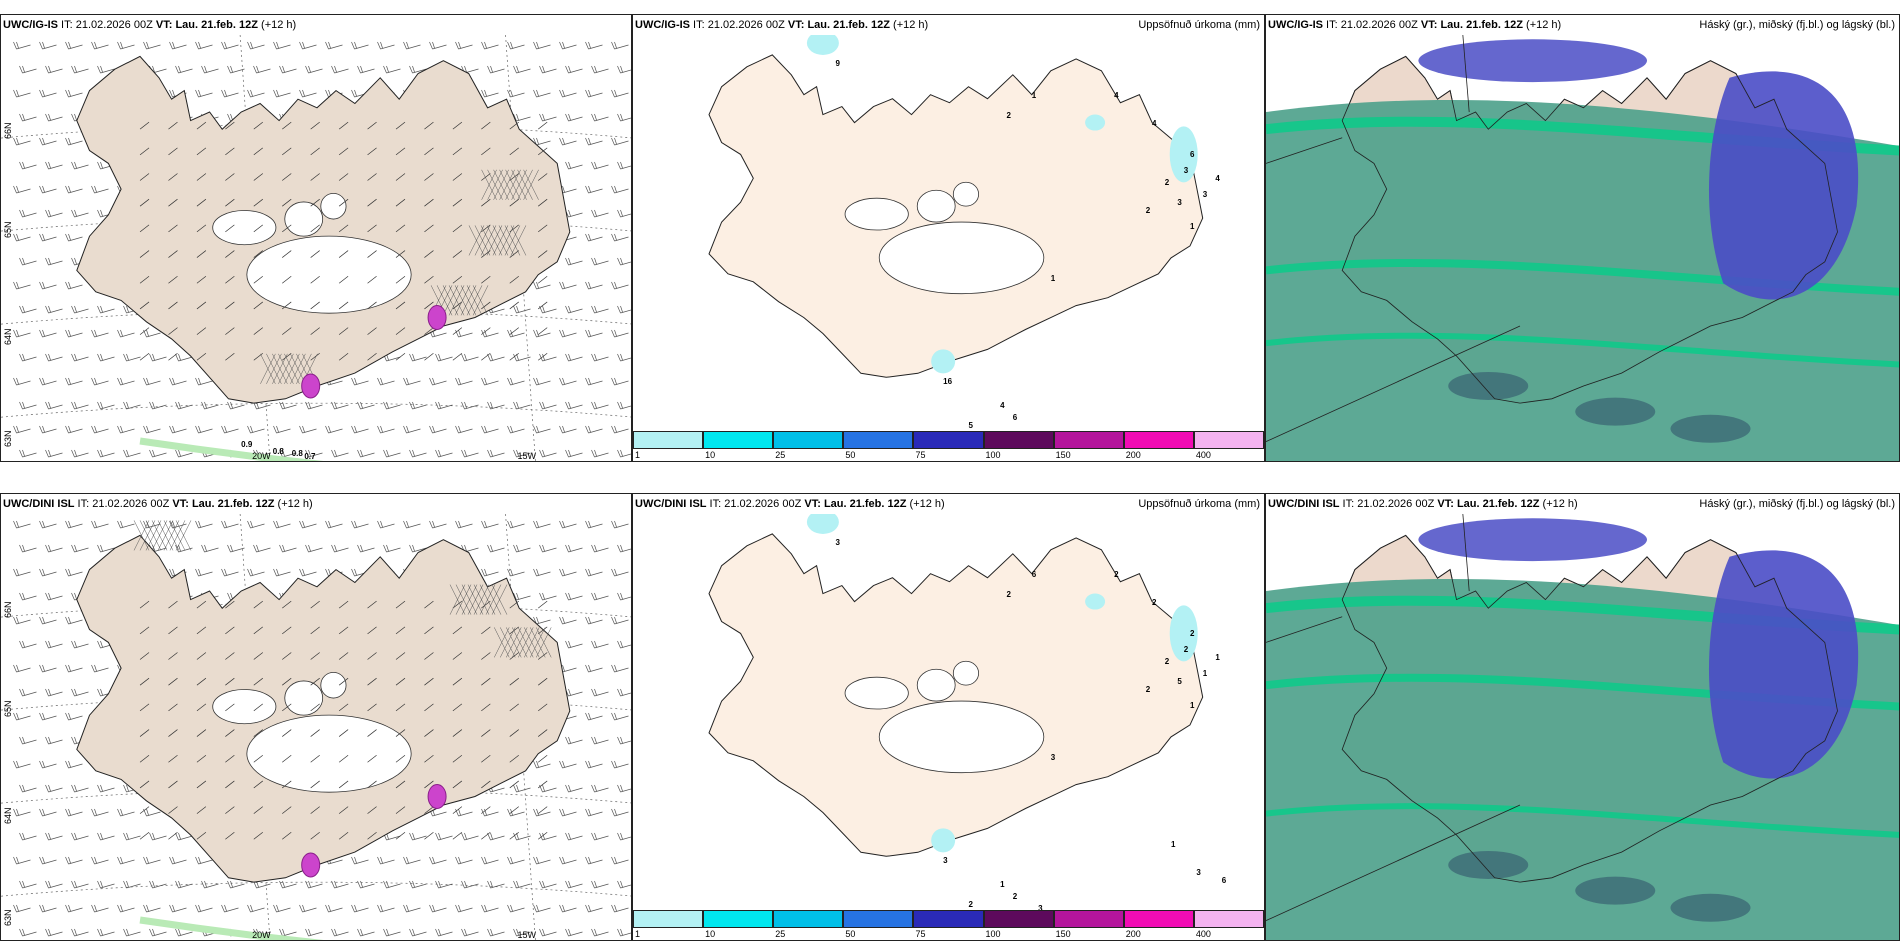  Describe the element at coordinates (1199, 504) in the screenshot. I see `field-title: Uppsöfnuð úrkoma (mm)` at that location.